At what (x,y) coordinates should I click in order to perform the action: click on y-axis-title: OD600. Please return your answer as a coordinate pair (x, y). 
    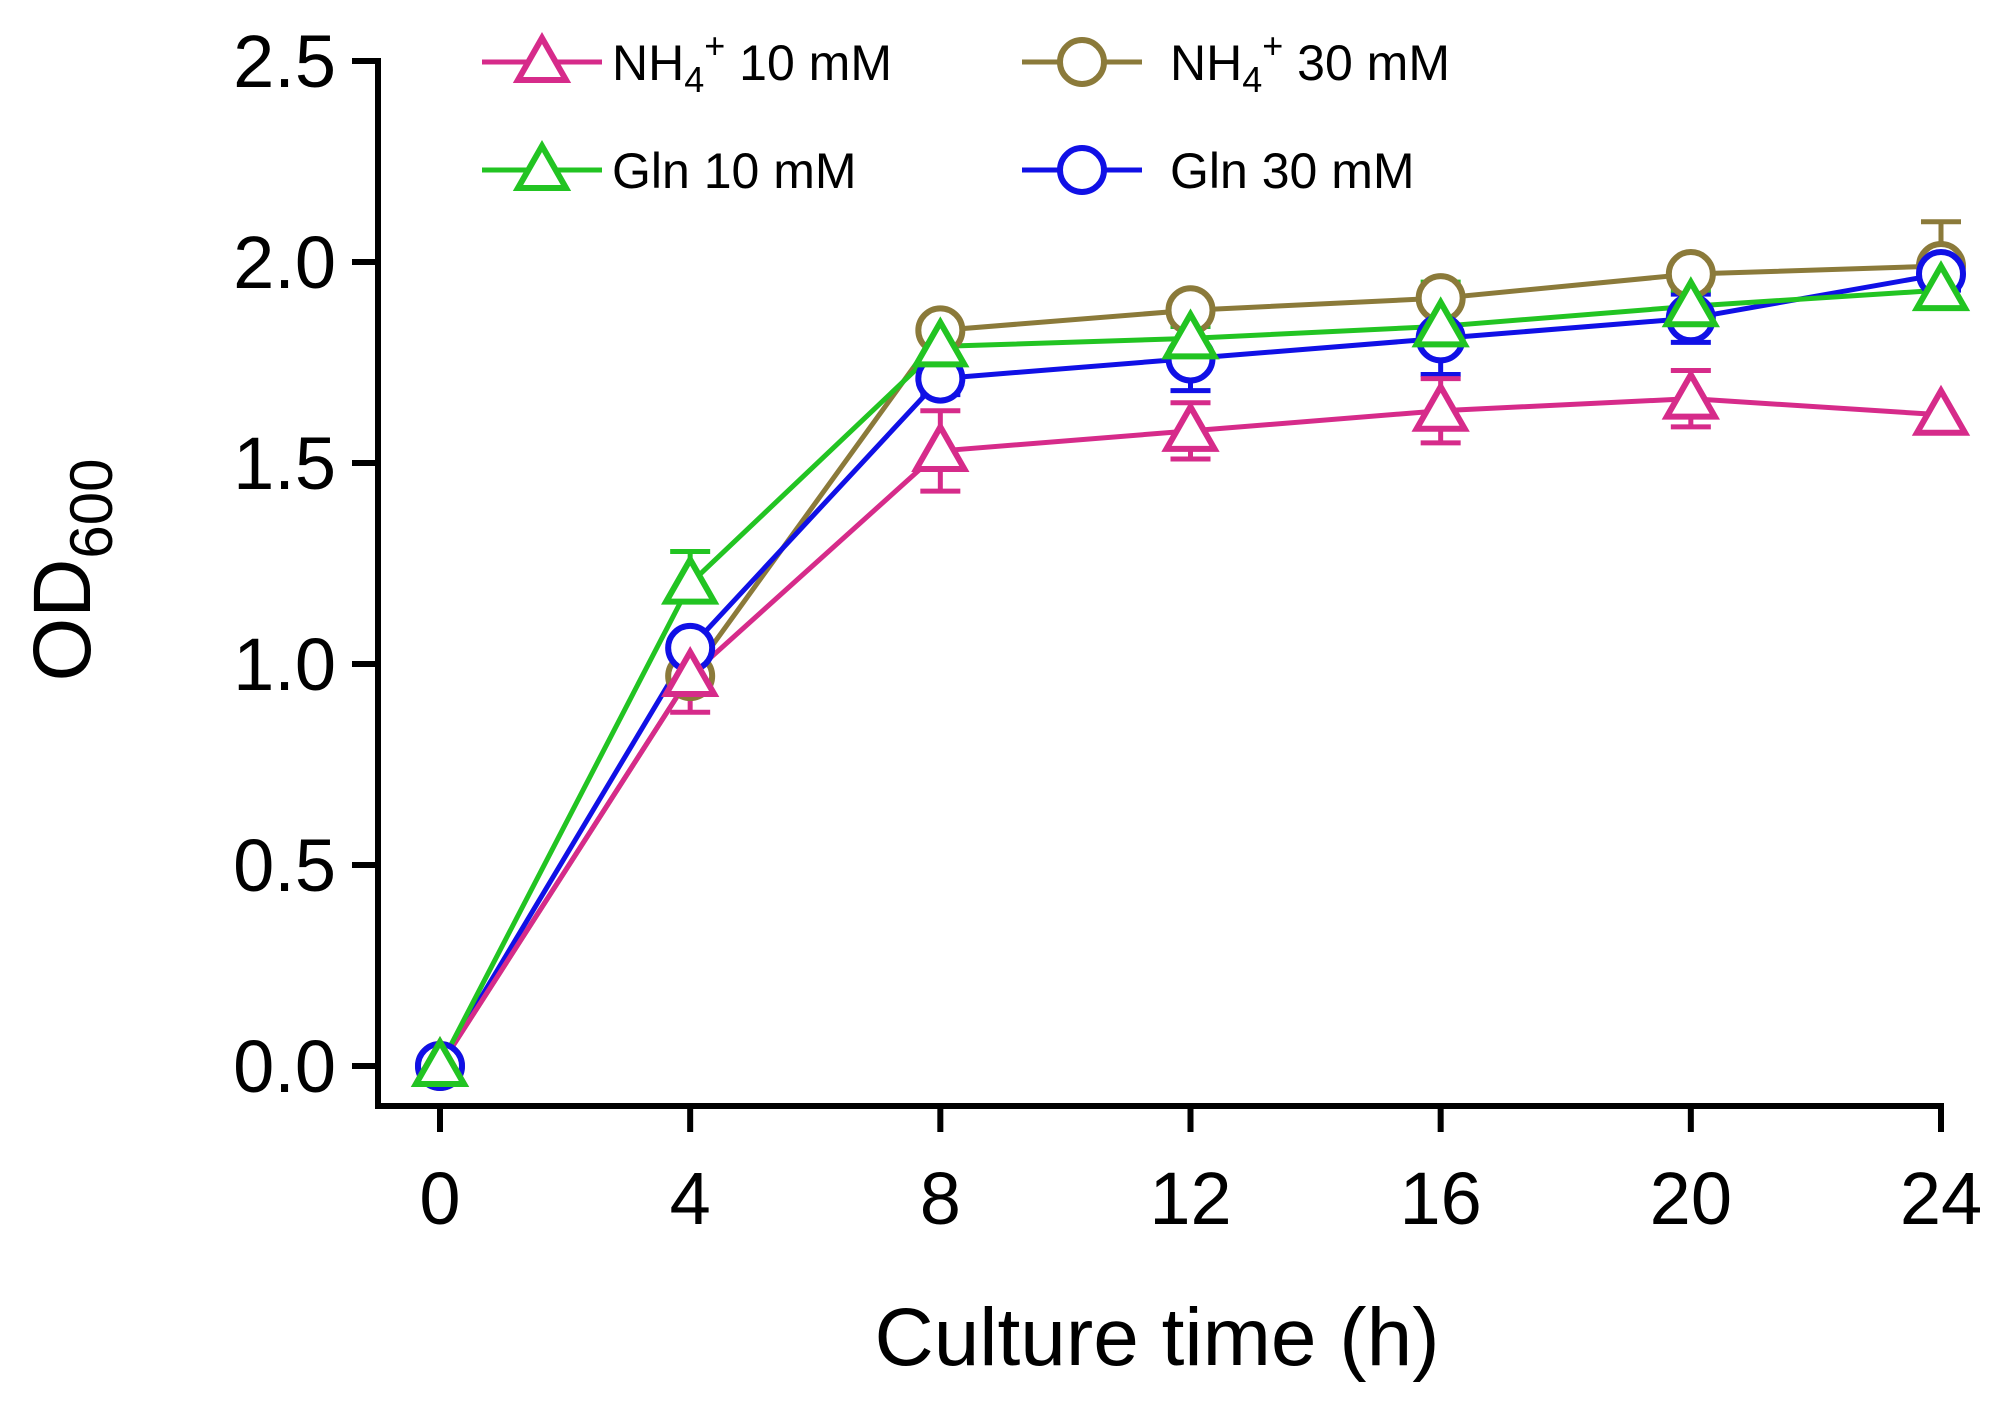
    Looking at the image, I should click on (71, 569).